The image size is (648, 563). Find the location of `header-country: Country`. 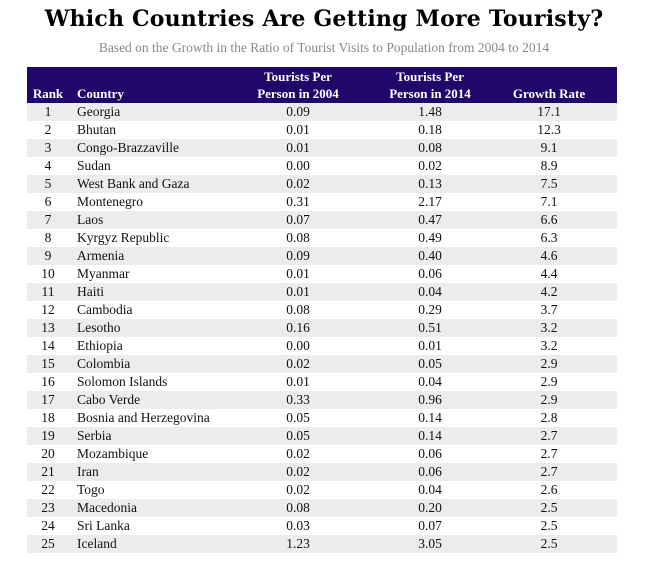

header-country: Country is located at coordinates (100, 93).